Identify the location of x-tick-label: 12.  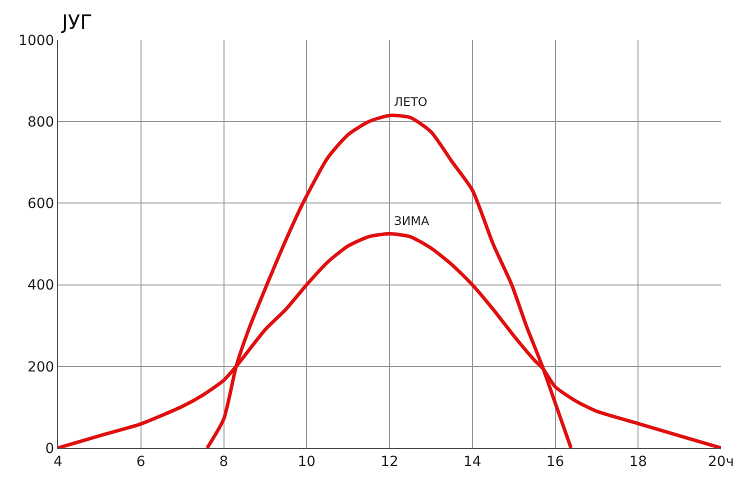
(389, 462).